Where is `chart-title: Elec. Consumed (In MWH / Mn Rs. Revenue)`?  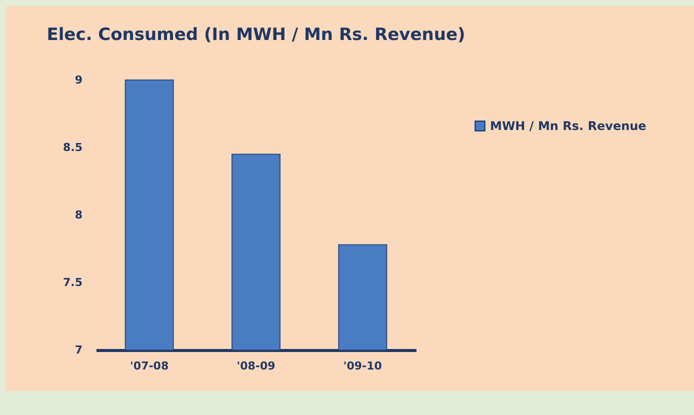 chart-title: Elec. Consumed (In MWH / Mn Rs. Revenue) is located at coordinates (256, 35).